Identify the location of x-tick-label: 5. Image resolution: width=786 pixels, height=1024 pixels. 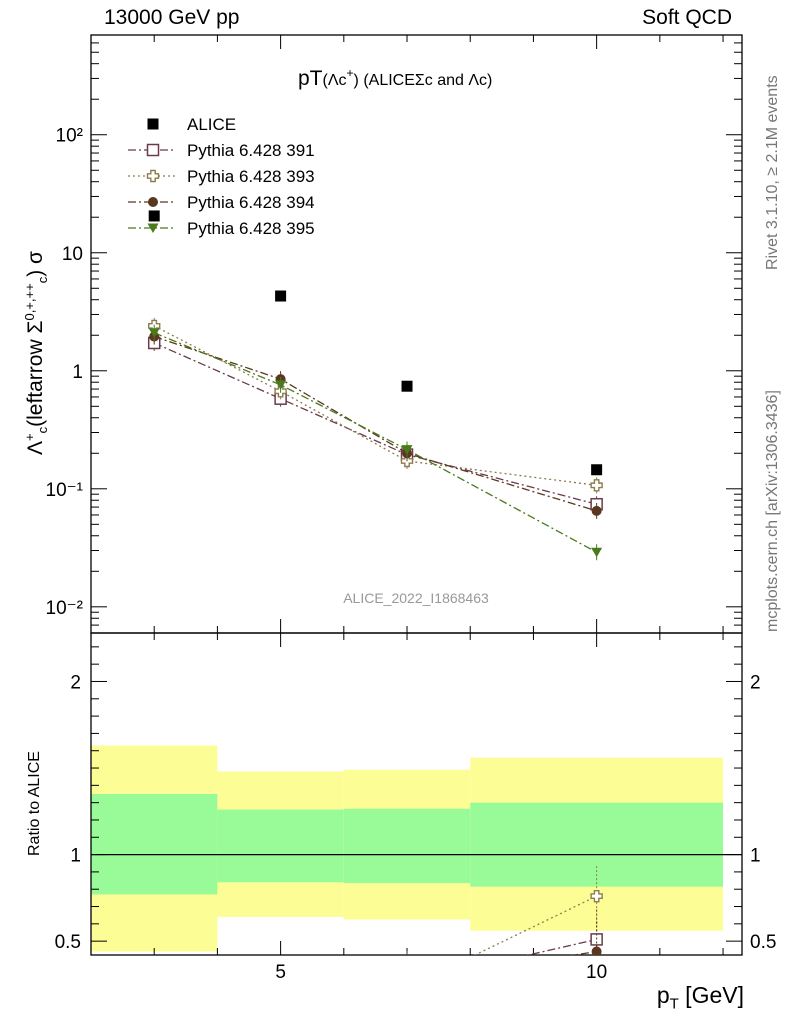
(280, 972).